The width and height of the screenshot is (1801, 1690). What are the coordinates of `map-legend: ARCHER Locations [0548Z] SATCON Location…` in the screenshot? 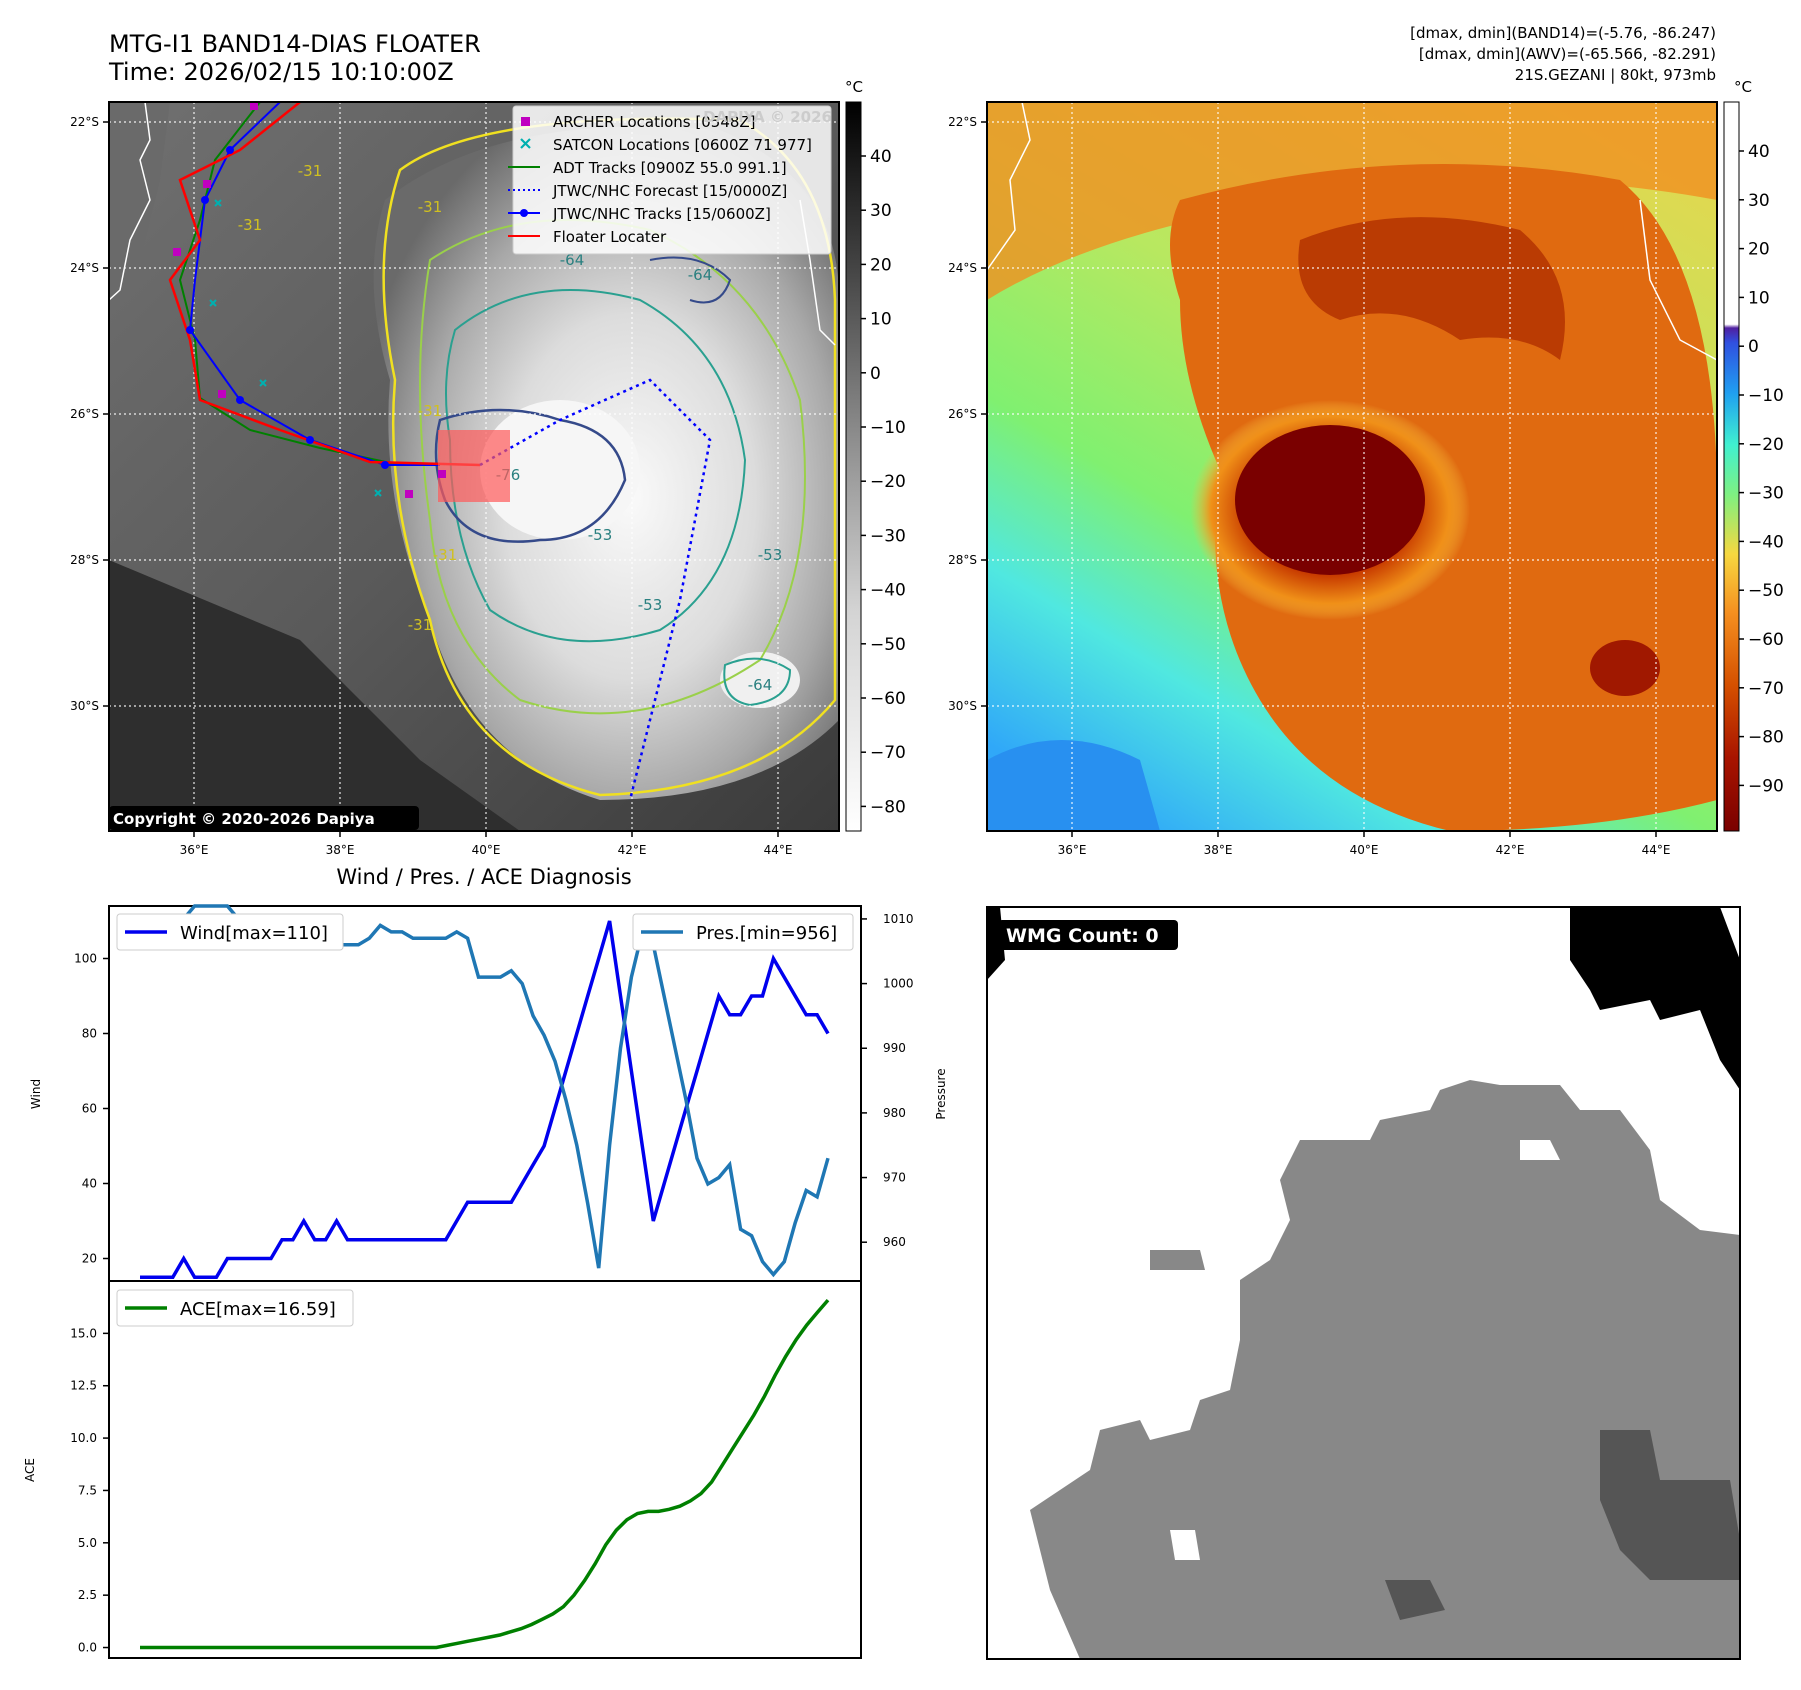 It's located at (670, 180).